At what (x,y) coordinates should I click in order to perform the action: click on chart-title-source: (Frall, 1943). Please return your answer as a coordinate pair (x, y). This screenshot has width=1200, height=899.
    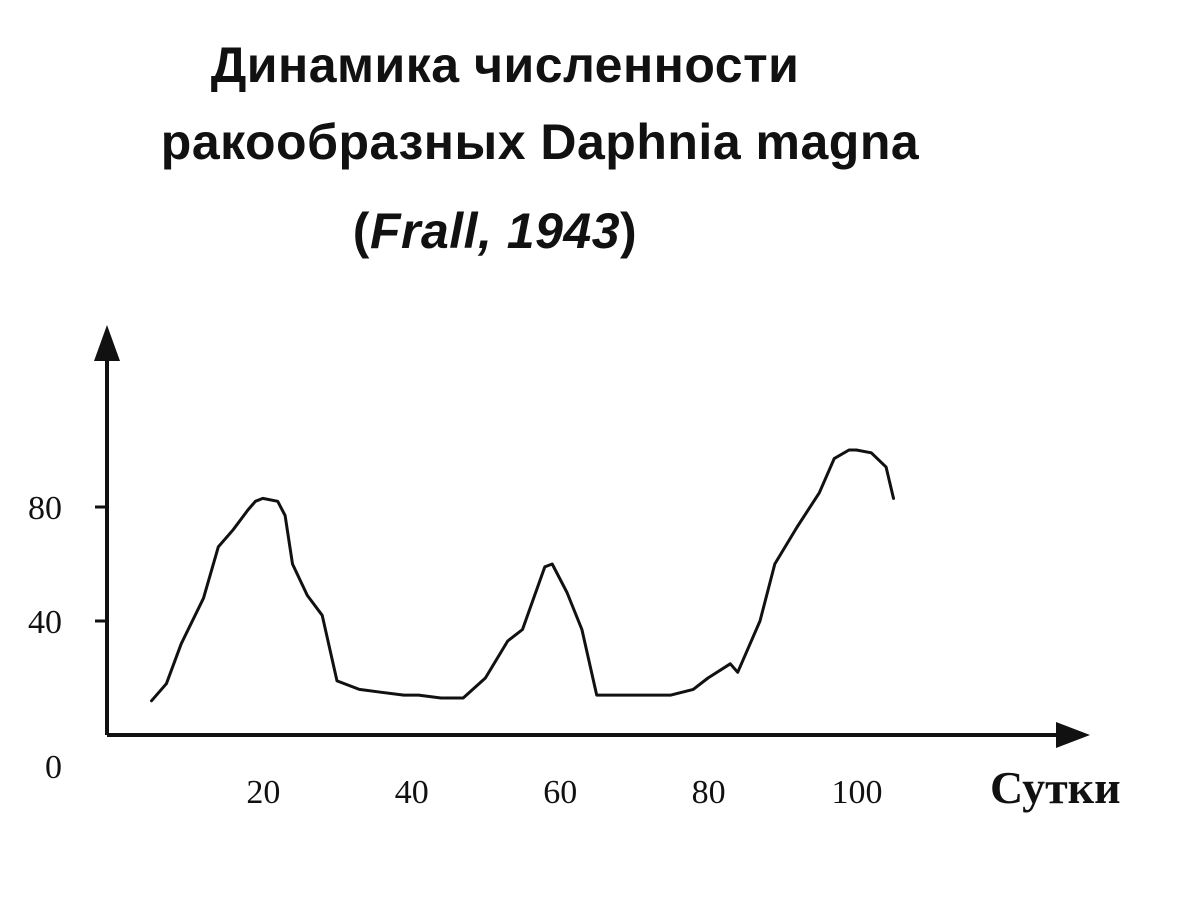
    Looking at the image, I should click on (495, 231).